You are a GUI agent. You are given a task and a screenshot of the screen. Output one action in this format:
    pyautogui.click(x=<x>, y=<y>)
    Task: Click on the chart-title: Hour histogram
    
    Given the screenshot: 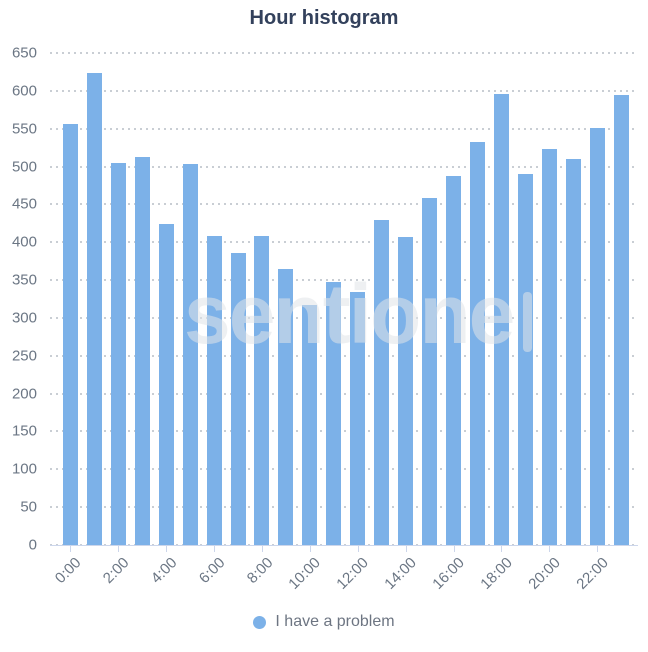 What is the action you would take?
    pyautogui.click(x=324, y=18)
    